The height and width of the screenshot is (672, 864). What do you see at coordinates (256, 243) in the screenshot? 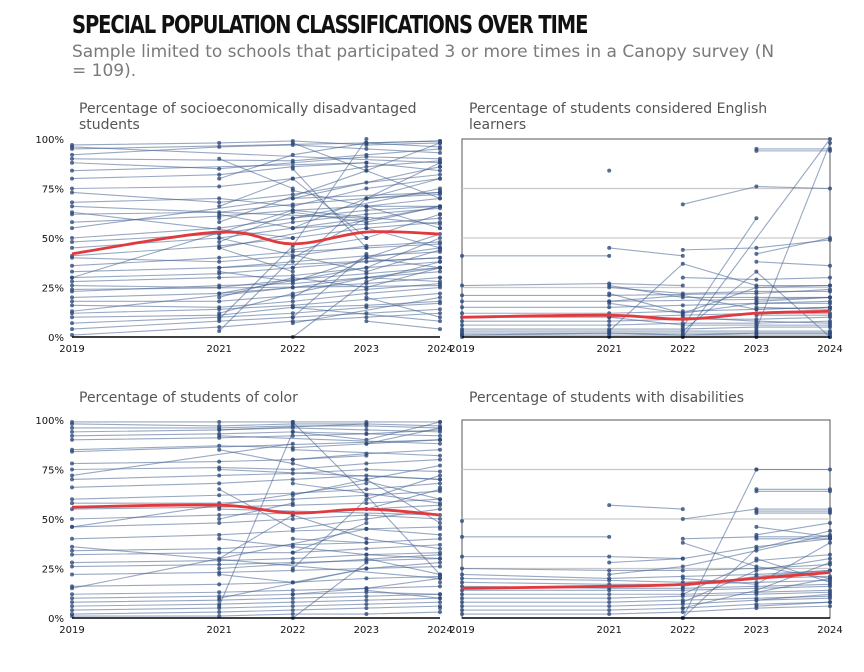
I see `trend-line` at bounding box center [256, 243].